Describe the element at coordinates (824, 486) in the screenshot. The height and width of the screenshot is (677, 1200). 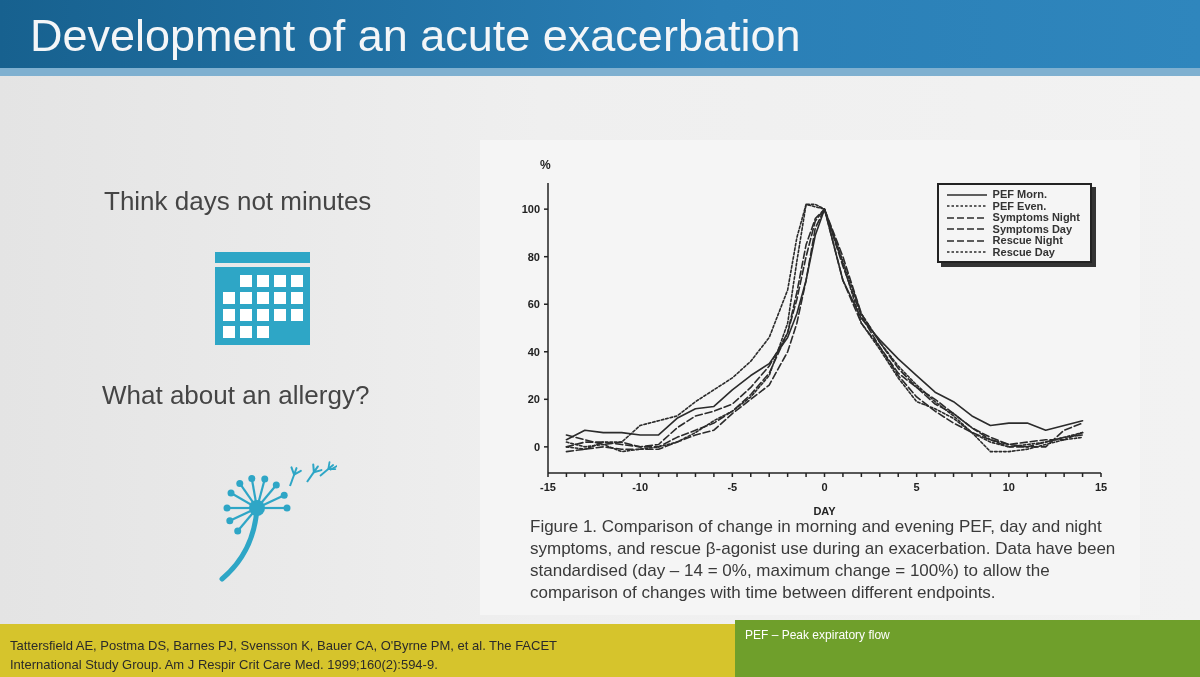
I see `x-tick-label: 0` at that location.